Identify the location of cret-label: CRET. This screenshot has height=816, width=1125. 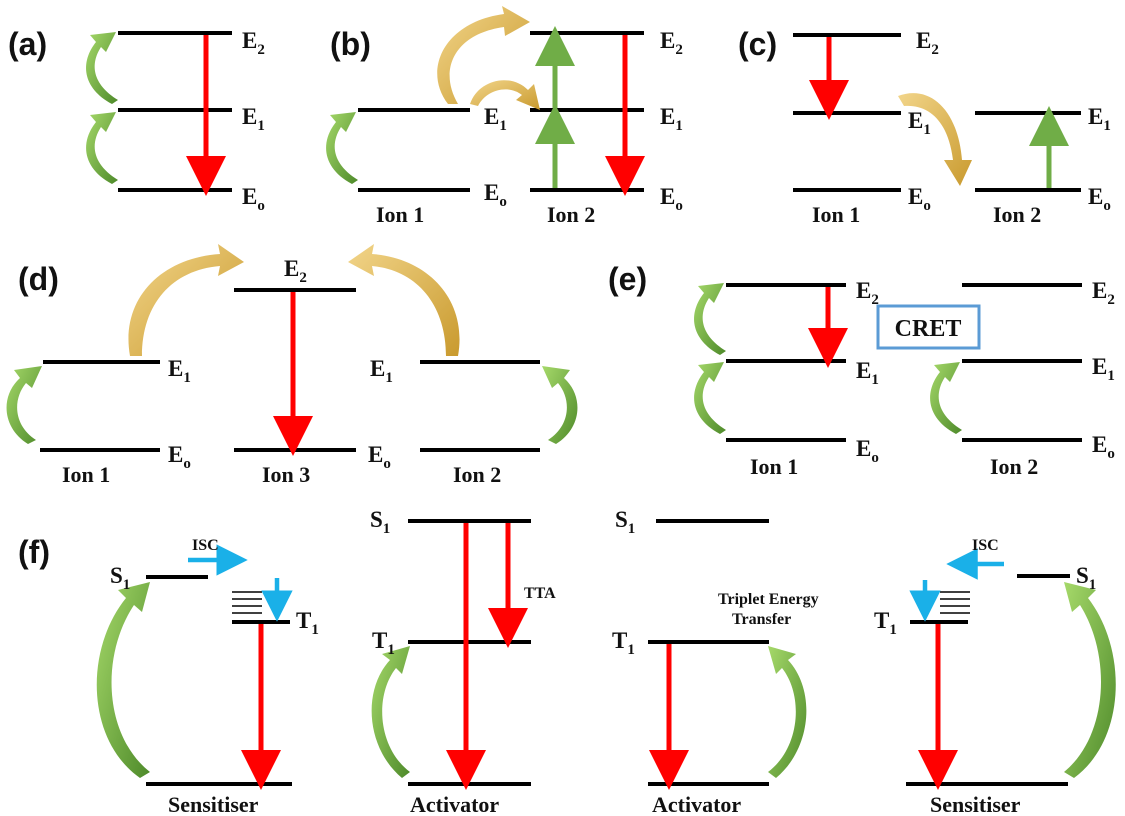
(928, 329).